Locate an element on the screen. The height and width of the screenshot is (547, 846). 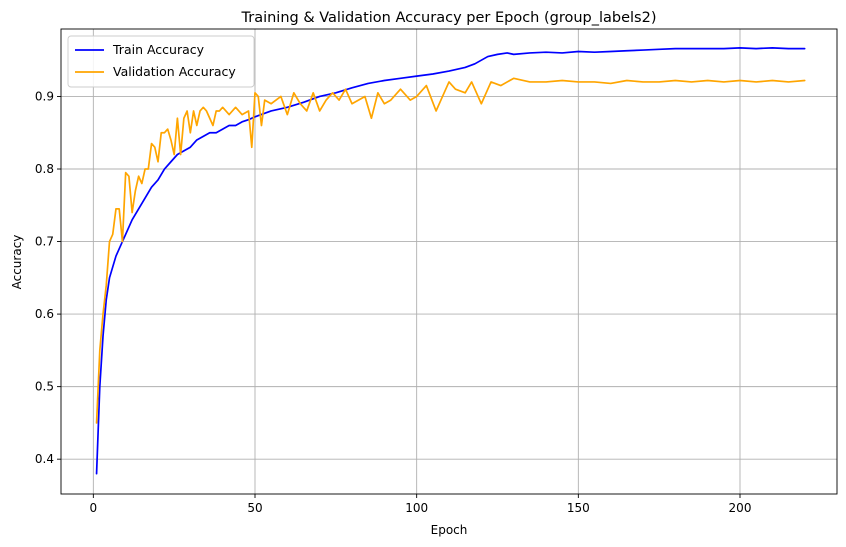
legend-label-validation: Validation Accuracy is located at coordinates (174, 71).